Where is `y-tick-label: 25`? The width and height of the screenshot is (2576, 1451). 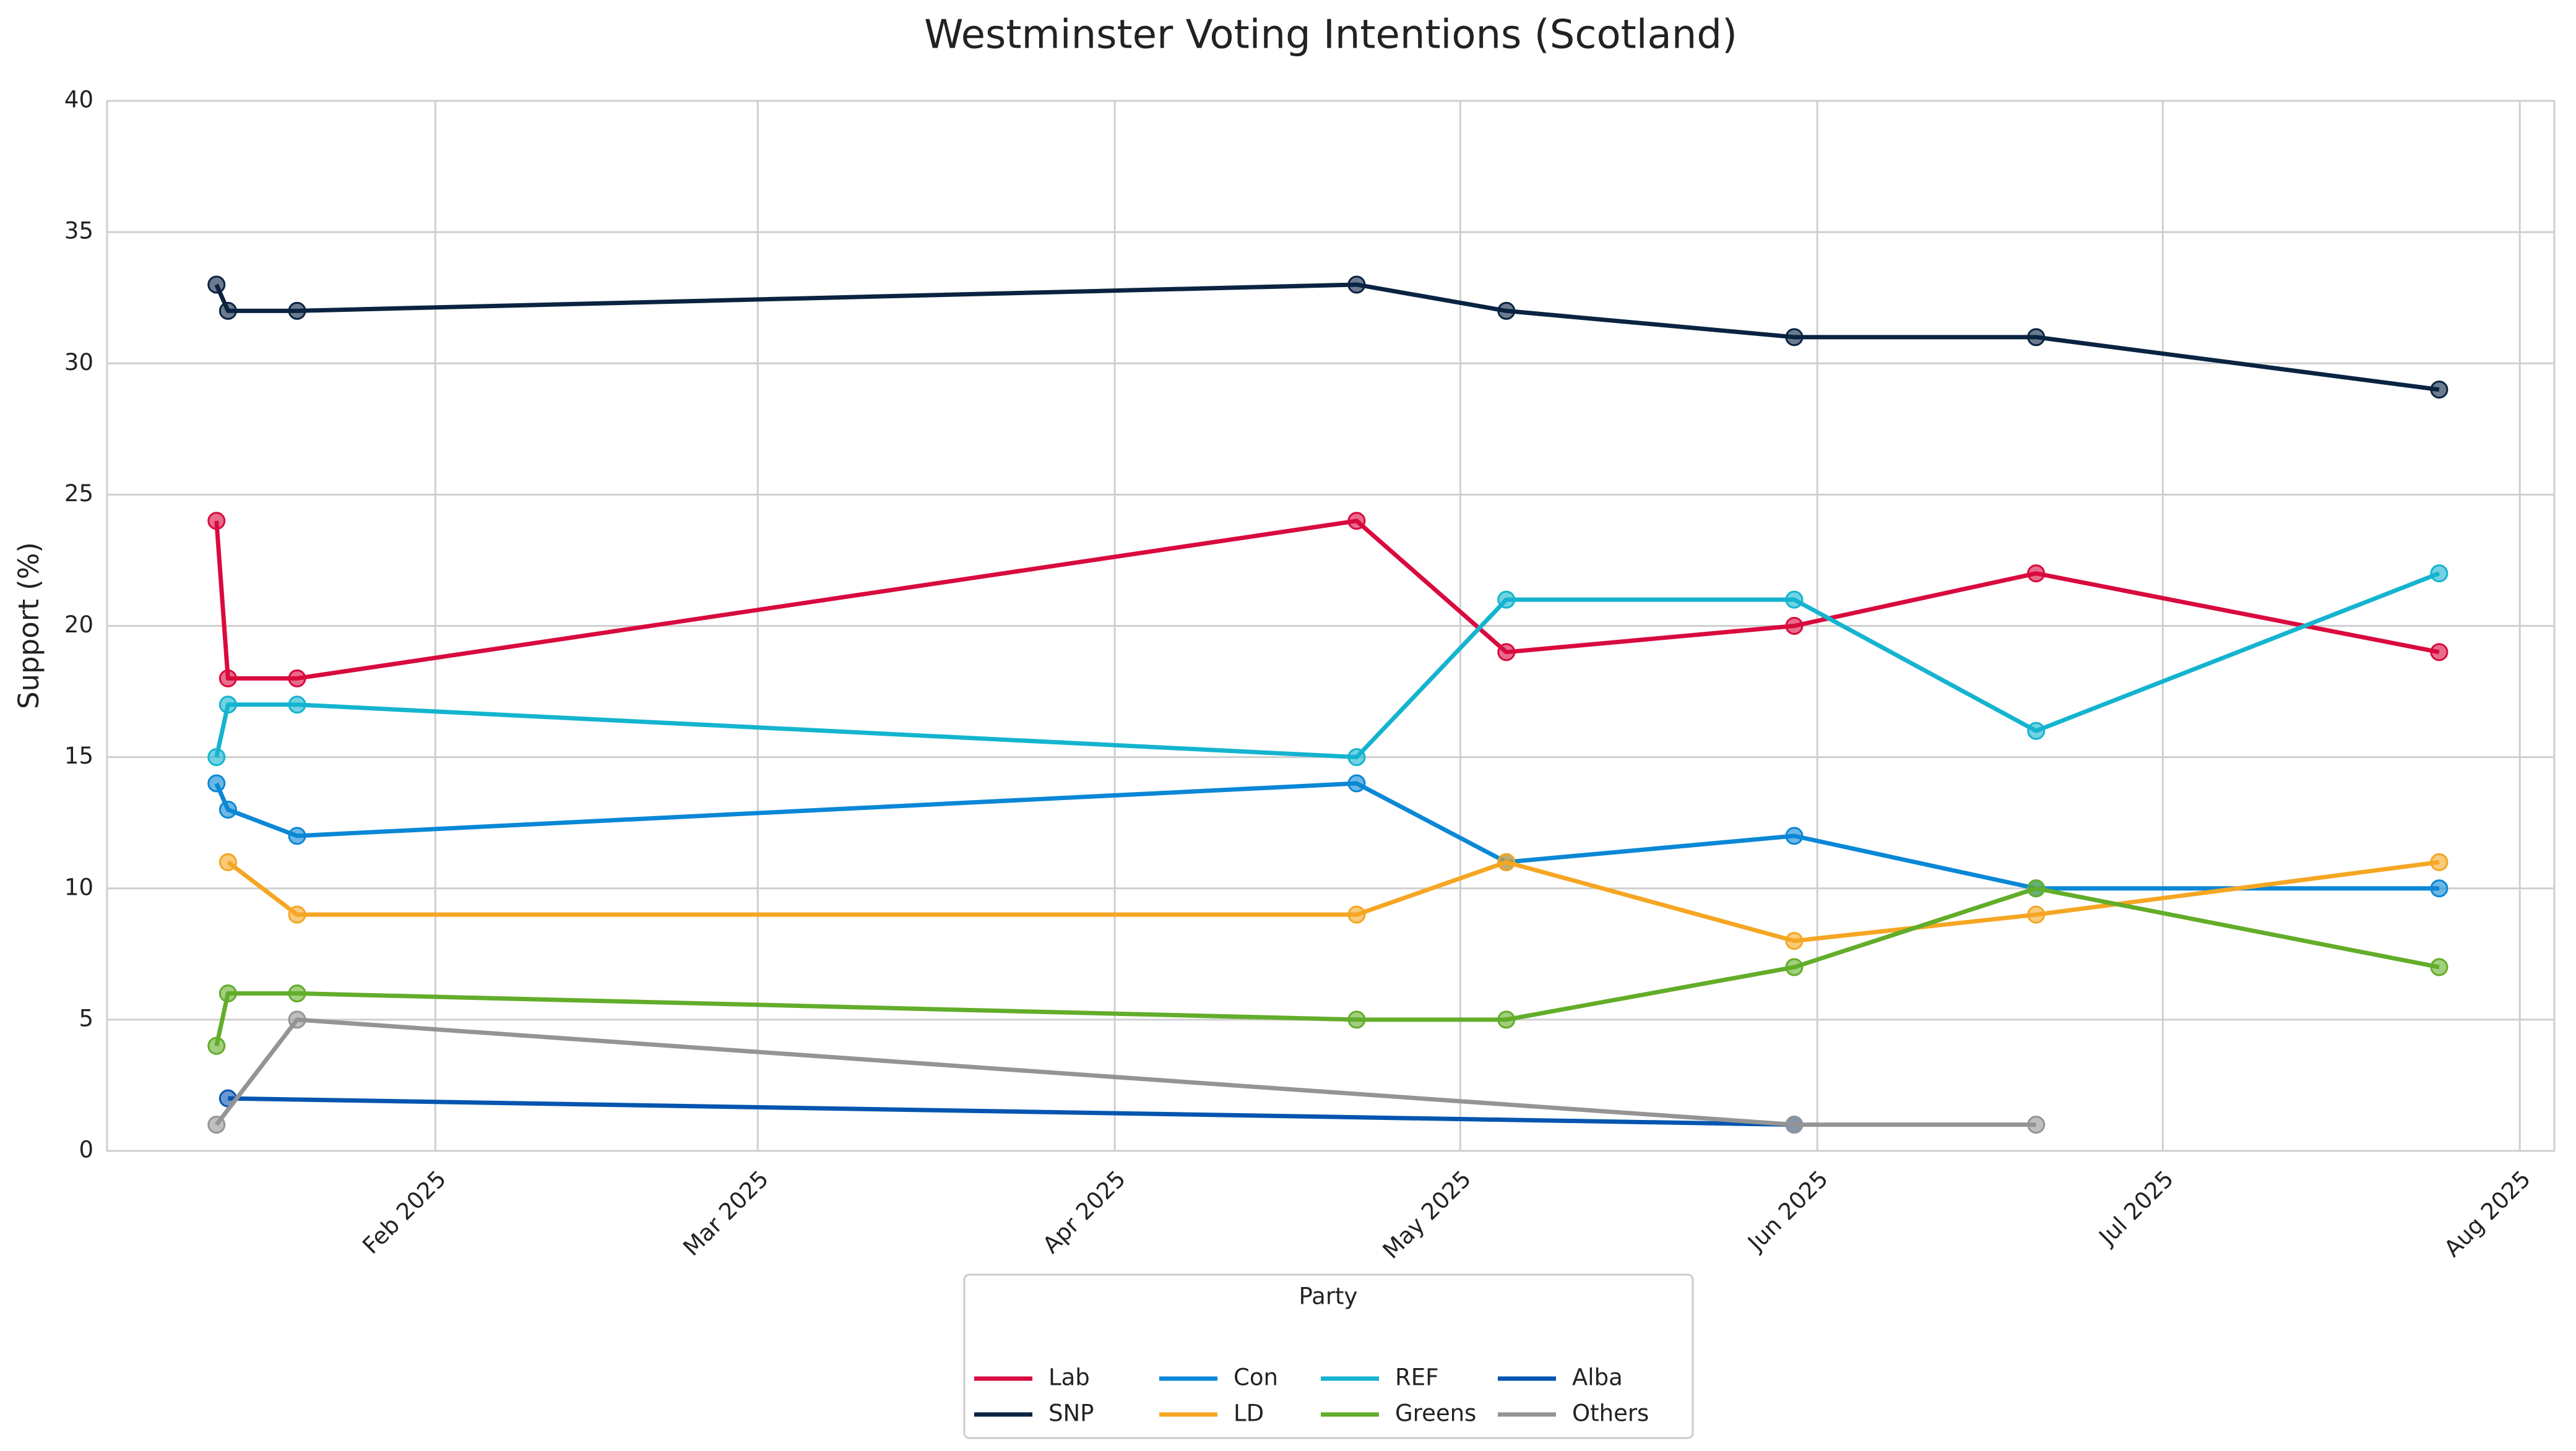 y-tick-label: 25 is located at coordinates (78, 494).